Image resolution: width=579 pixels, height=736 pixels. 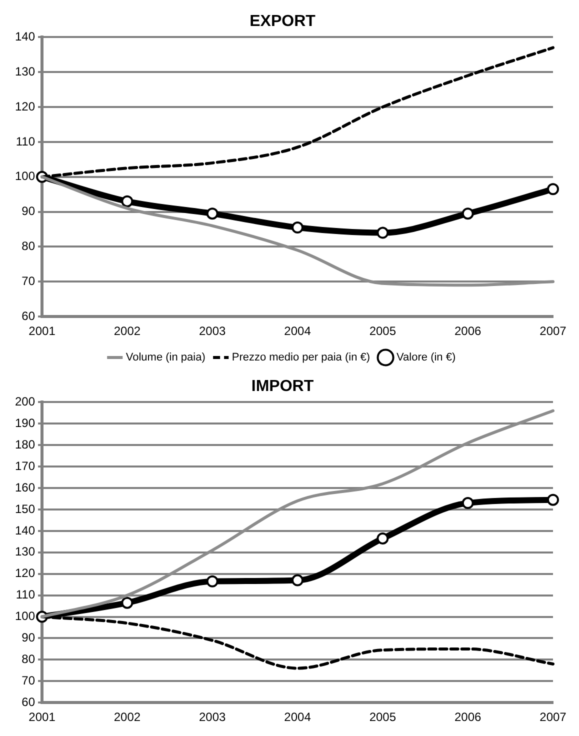 What do you see at coordinates (283, 21) in the screenshot?
I see `chart-title: EXPORT` at bounding box center [283, 21].